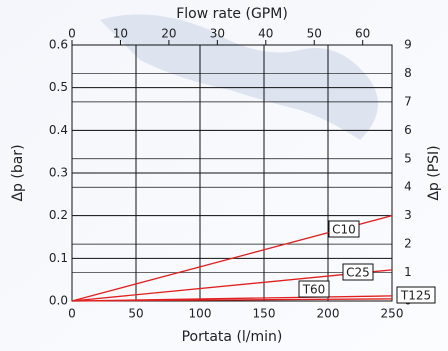  I want to click on y2-tick-label: 6, so click(408, 130).